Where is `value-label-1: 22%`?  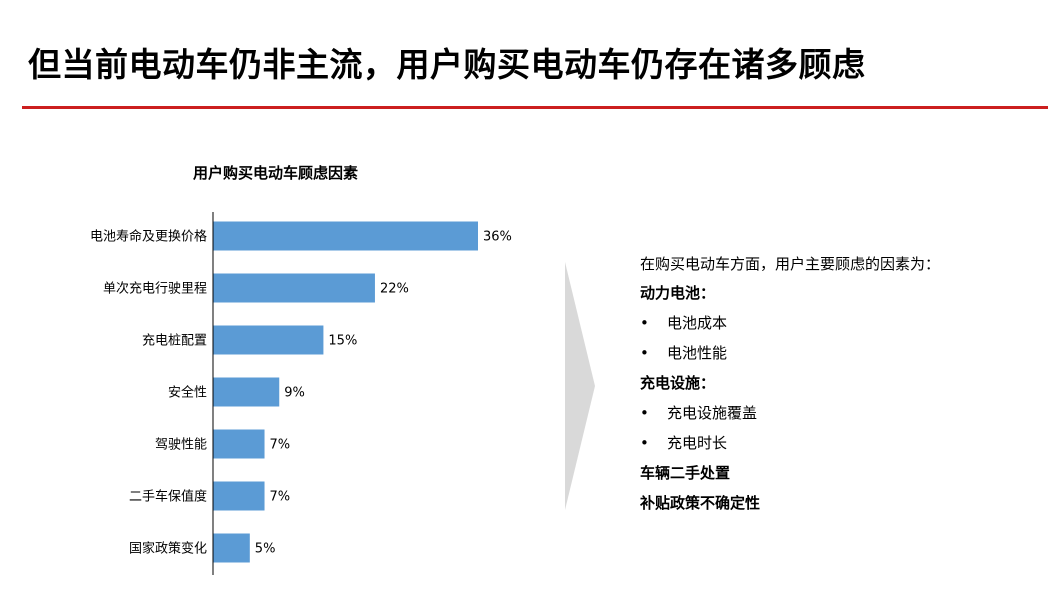
value-label-1: 22% is located at coordinates (394, 289).